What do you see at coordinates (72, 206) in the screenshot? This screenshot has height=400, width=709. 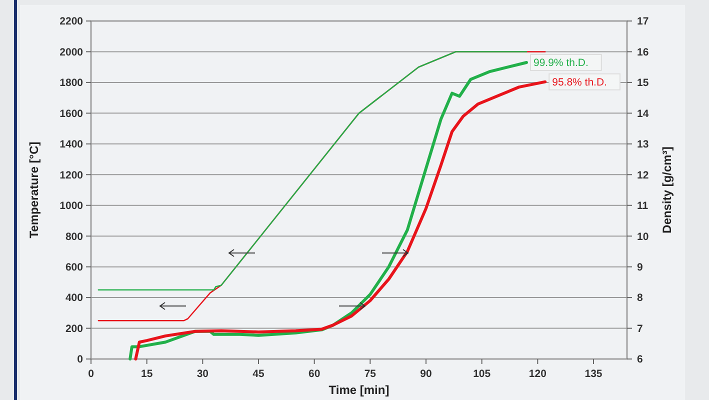 I see `y-tick-label: 1000` at bounding box center [72, 206].